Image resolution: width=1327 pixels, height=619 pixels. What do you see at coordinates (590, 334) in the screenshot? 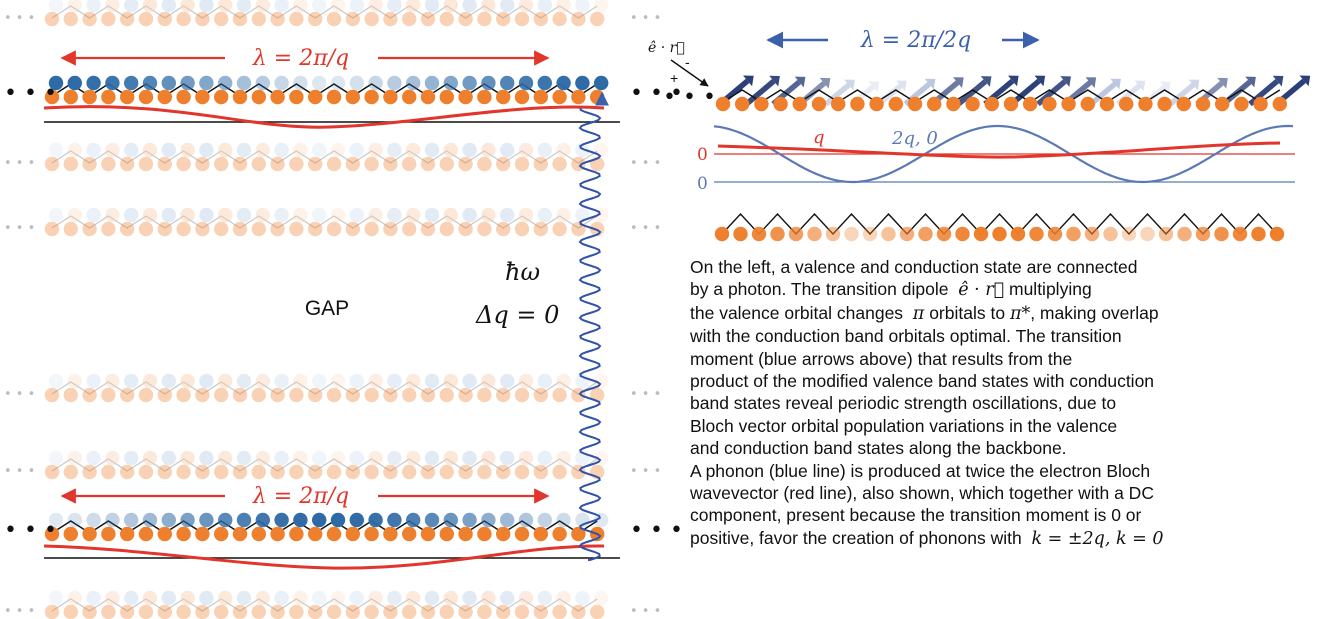
I see `photon-wavy-line` at bounding box center [590, 334].